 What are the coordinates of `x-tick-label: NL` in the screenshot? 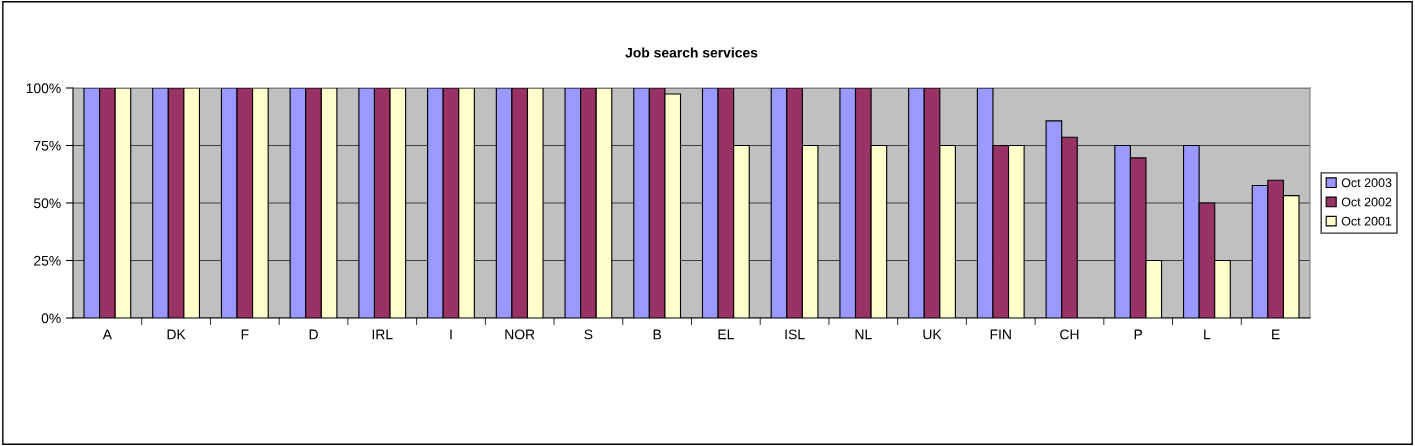 It's located at (863, 334).